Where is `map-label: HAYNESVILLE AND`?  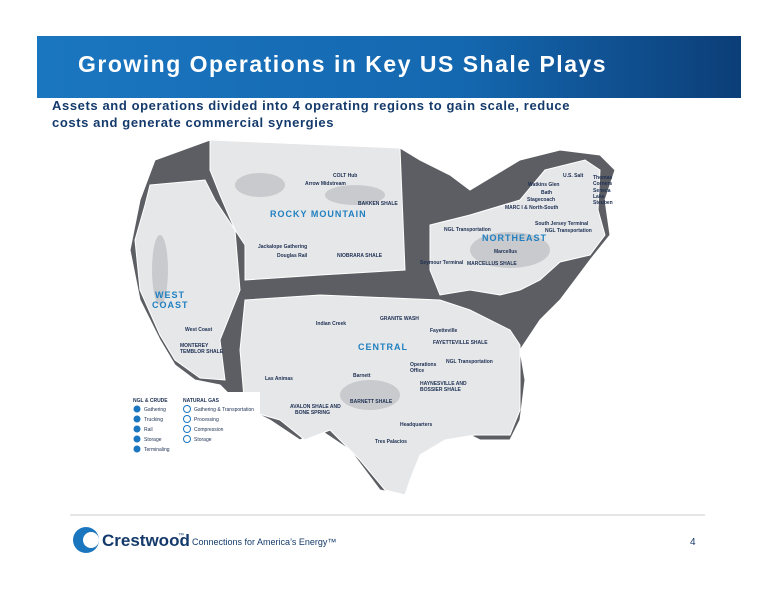 map-label: HAYNESVILLE AND is located at coordinates (443, 384).